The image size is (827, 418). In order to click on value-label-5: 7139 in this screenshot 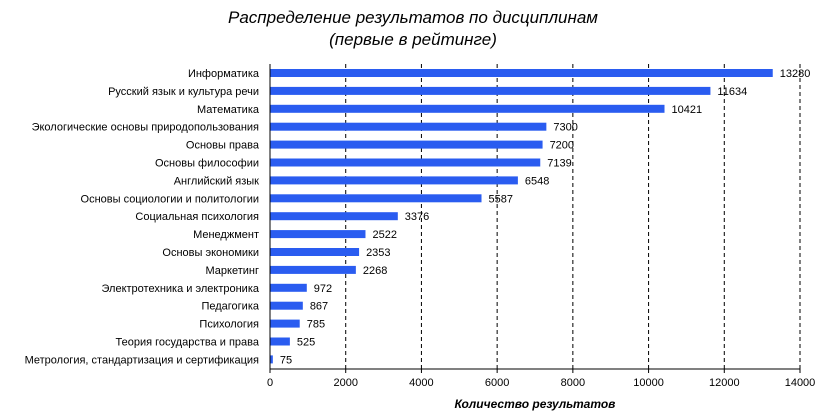, I will do `click(559, 164)`.